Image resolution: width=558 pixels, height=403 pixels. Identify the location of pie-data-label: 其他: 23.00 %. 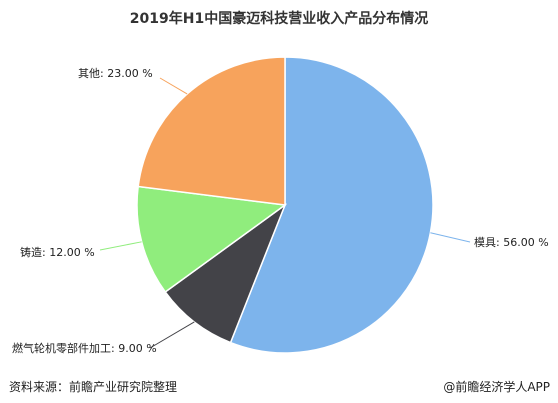
(115, 73).